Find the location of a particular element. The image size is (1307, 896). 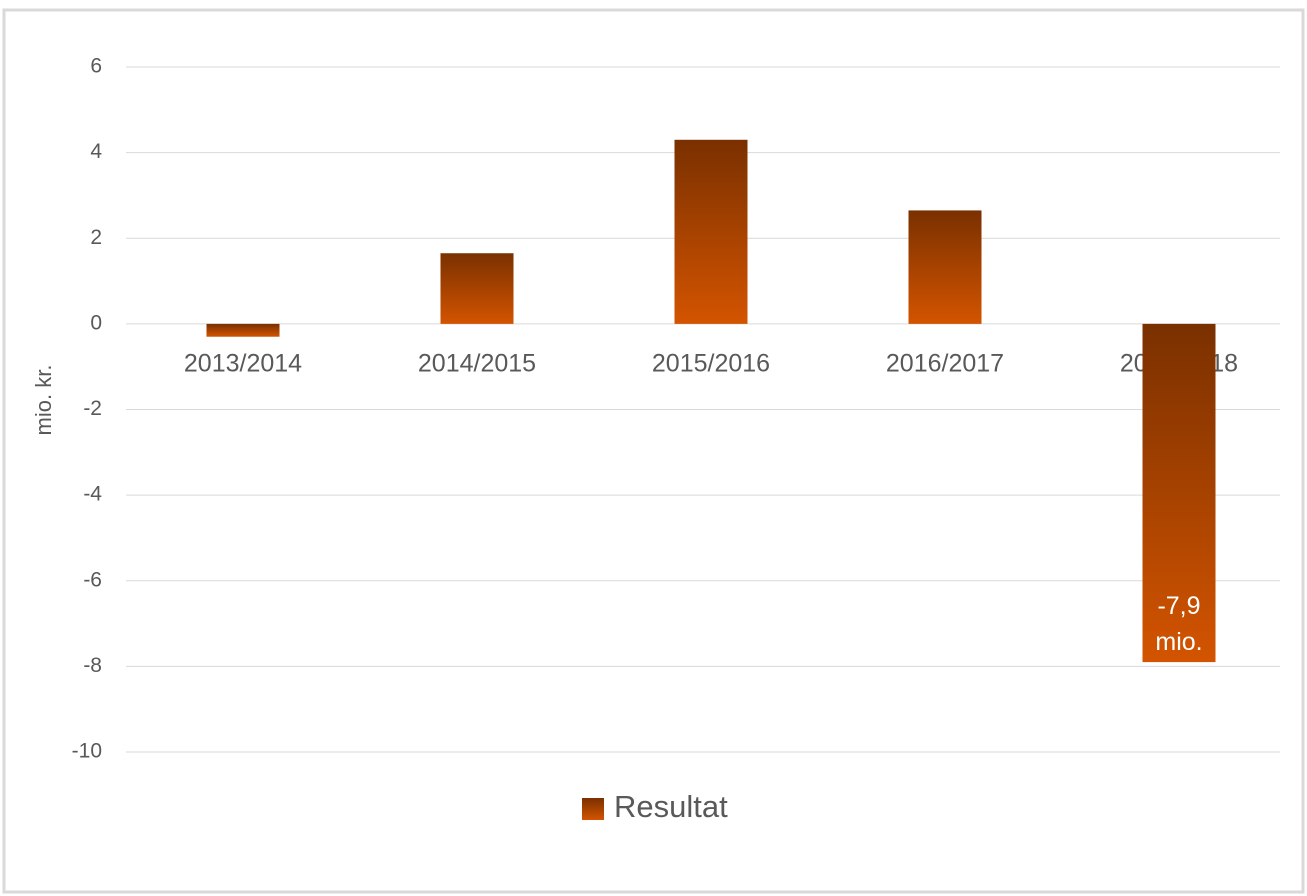

y-tick-label: -2 is located at coordinates (92, 408).